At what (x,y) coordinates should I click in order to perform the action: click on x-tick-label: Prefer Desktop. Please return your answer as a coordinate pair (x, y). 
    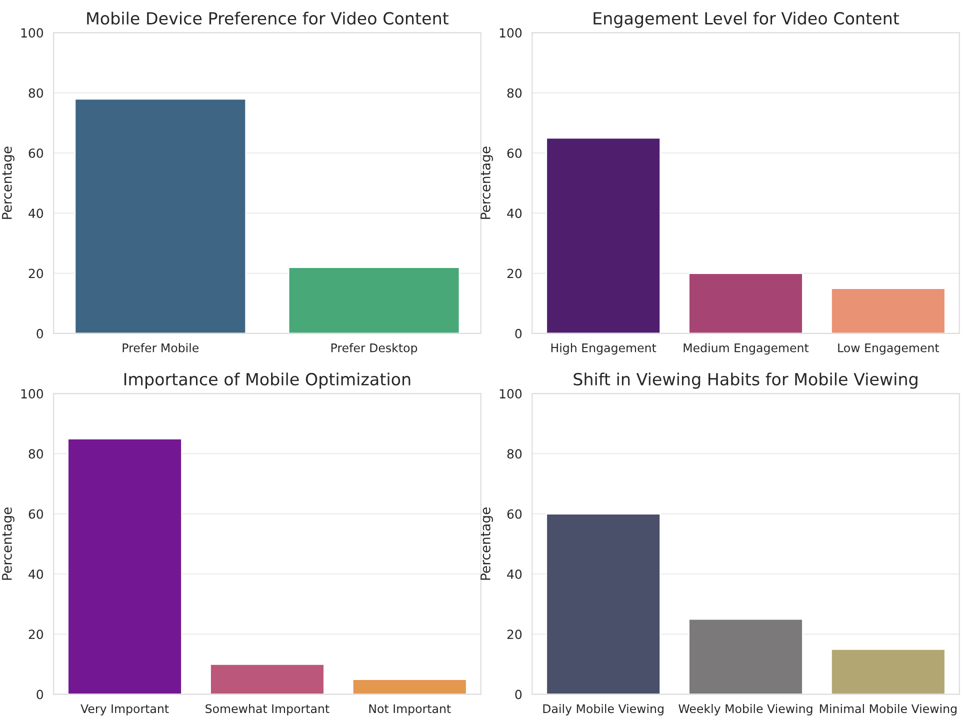
    Looking at the image, I should click on (374, 349).